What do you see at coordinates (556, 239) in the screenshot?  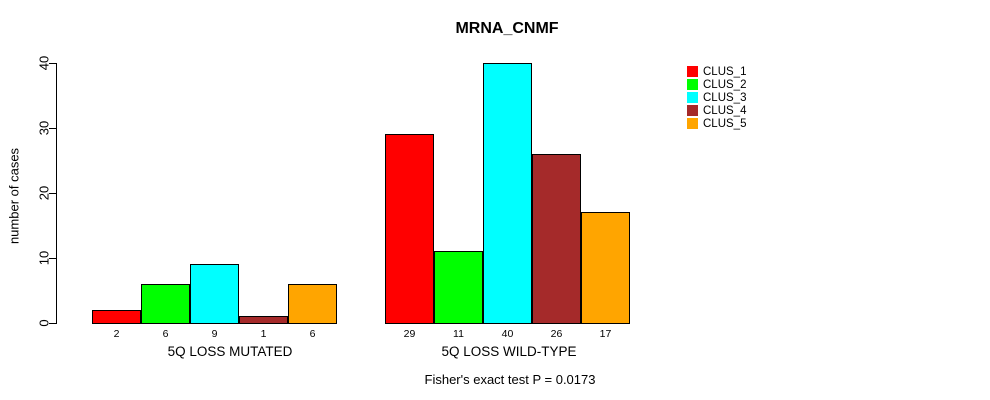 I see `bar-clus_4-group2` at bounding box center [556, 239].